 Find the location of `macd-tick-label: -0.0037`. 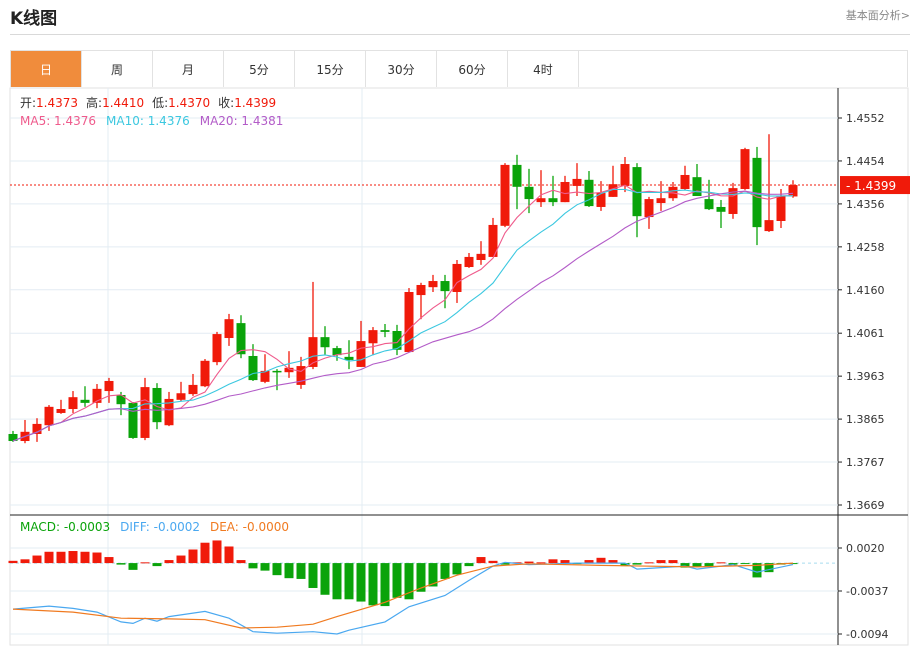

macd-tick-label: -0.0037 is located at coordinates (867, 591).